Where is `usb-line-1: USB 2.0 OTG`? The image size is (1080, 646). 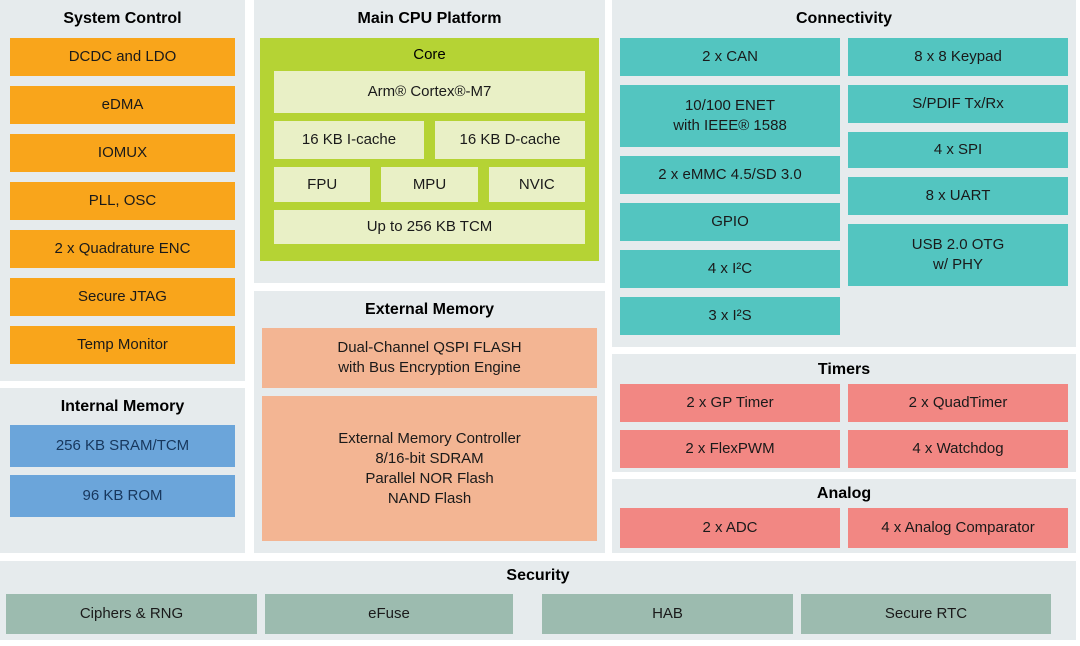
usb-line-1: USB 2.0 OTG is located at coordinates (958, 244).